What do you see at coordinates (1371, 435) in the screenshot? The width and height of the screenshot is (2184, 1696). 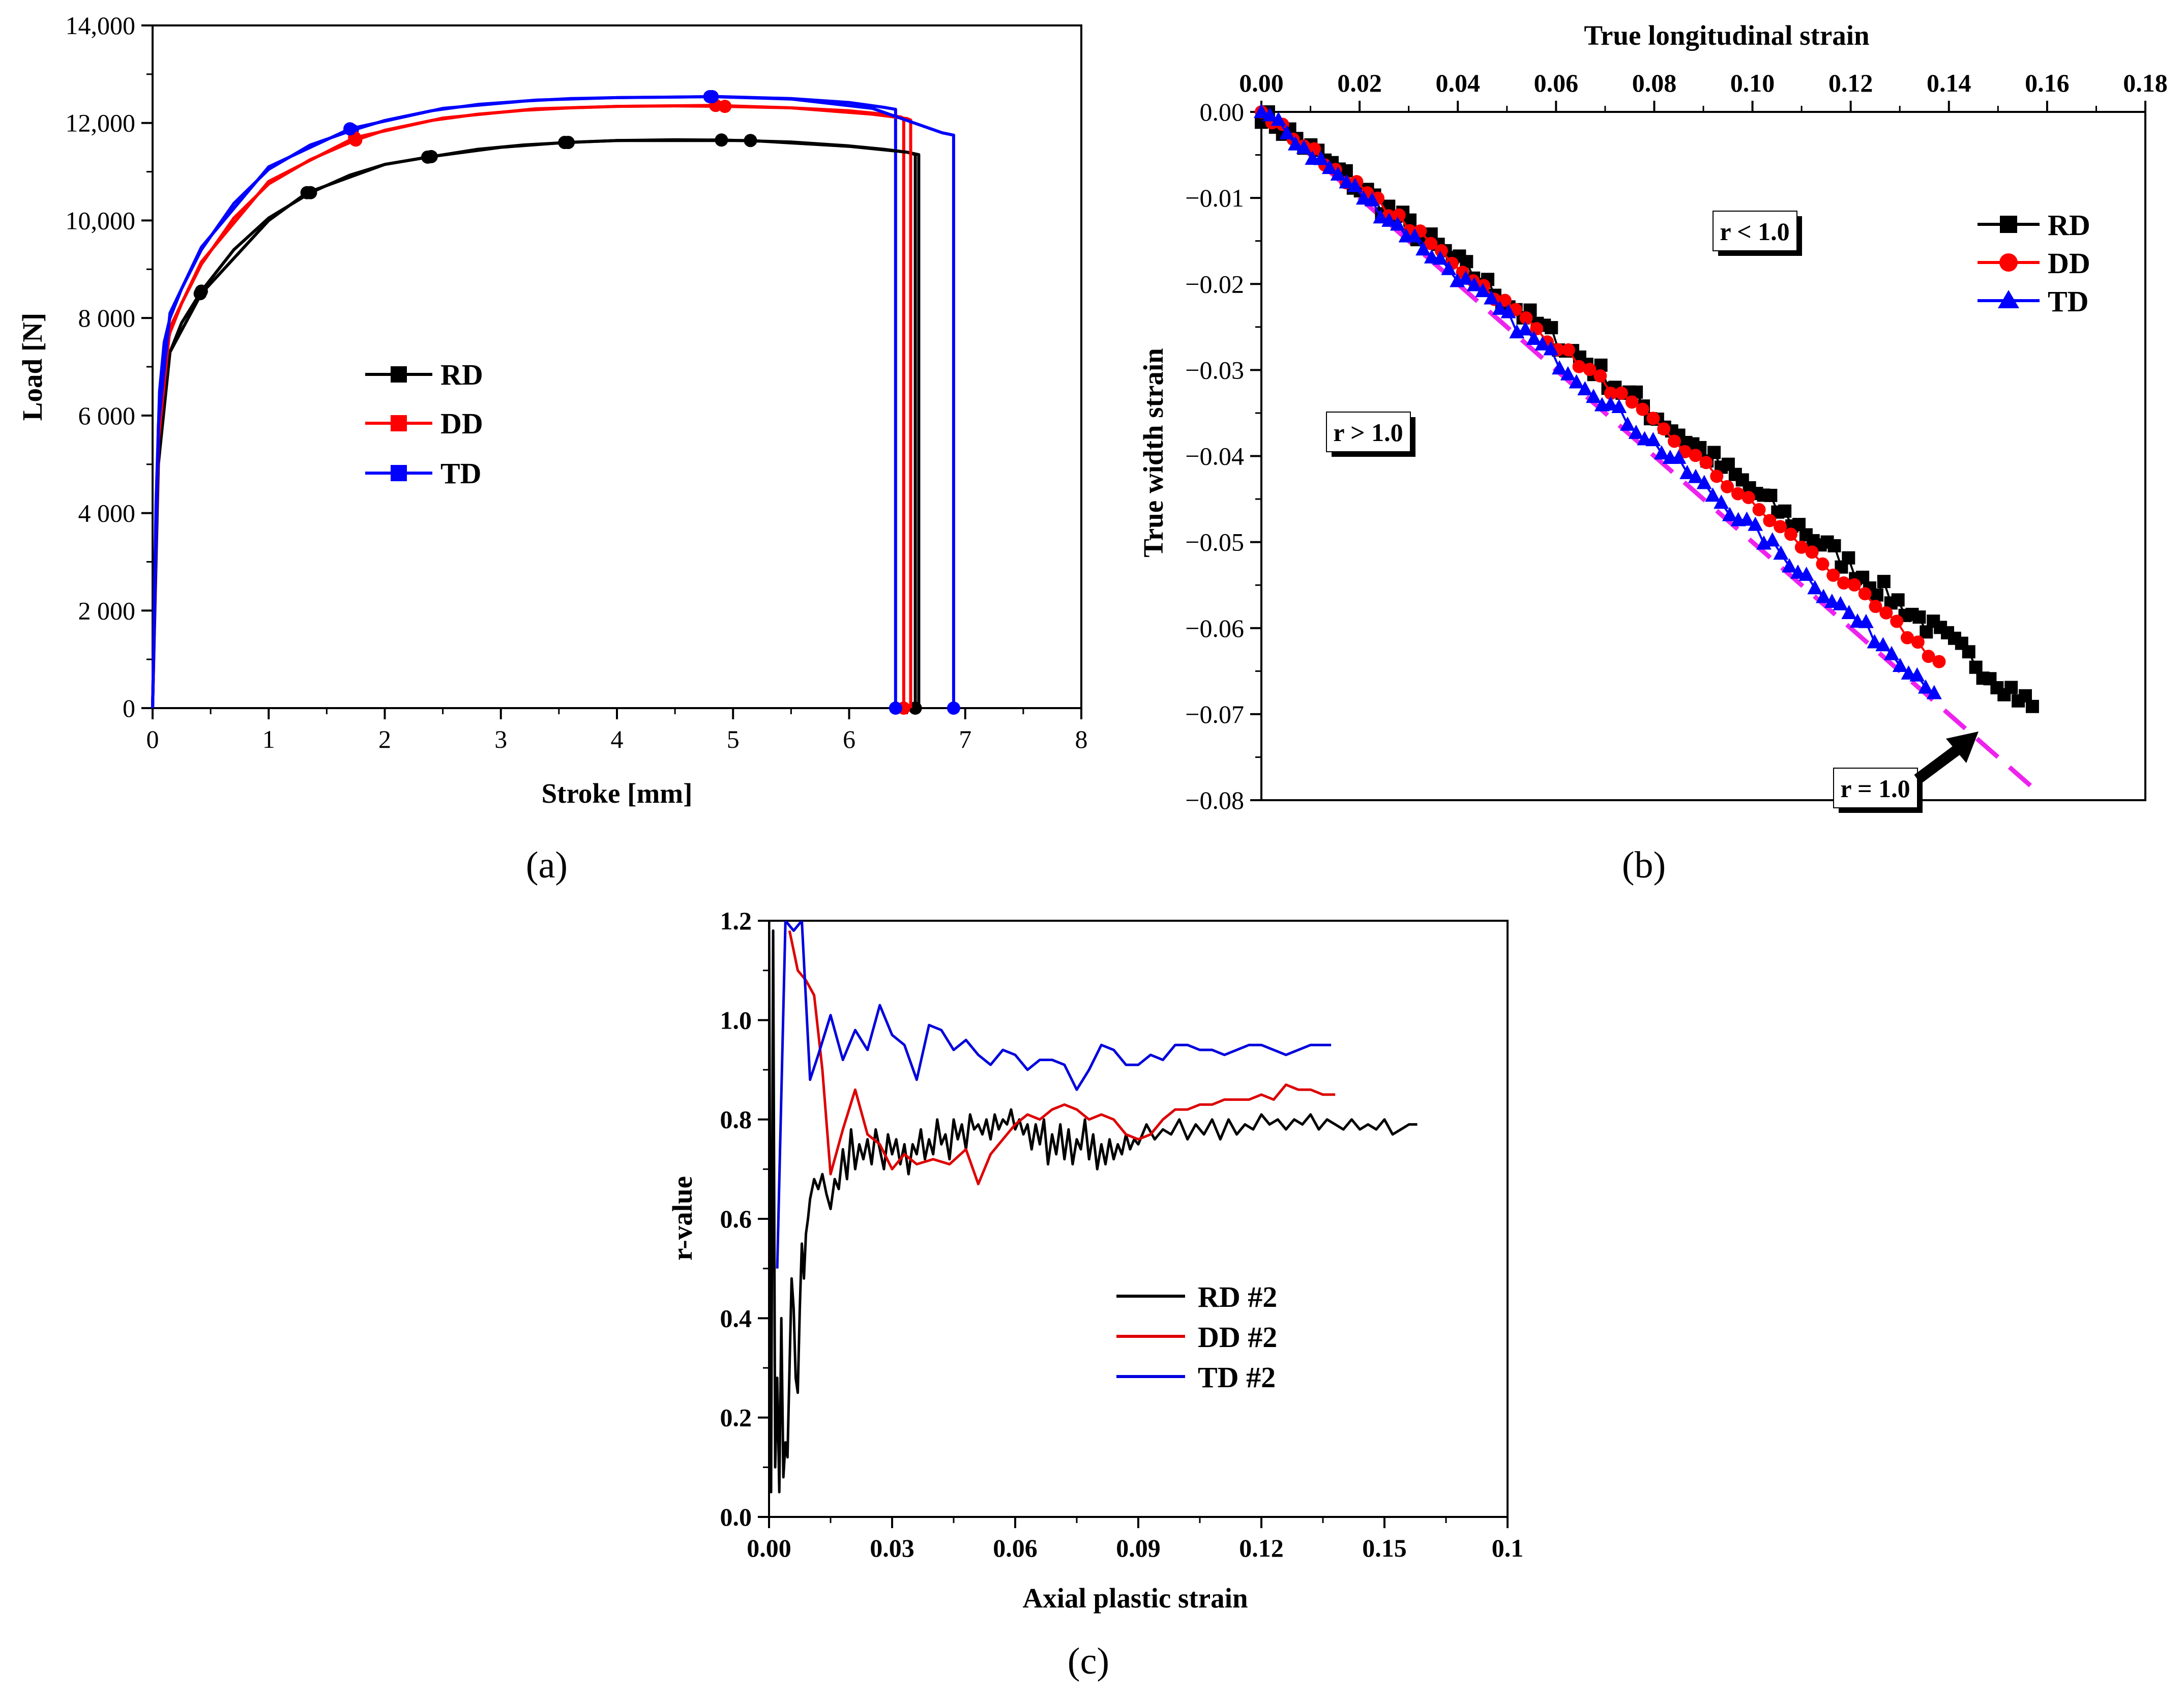 I see `panel-b-annotation-r-gt-1: r > 1.0` at bounding box center [1371, 435].